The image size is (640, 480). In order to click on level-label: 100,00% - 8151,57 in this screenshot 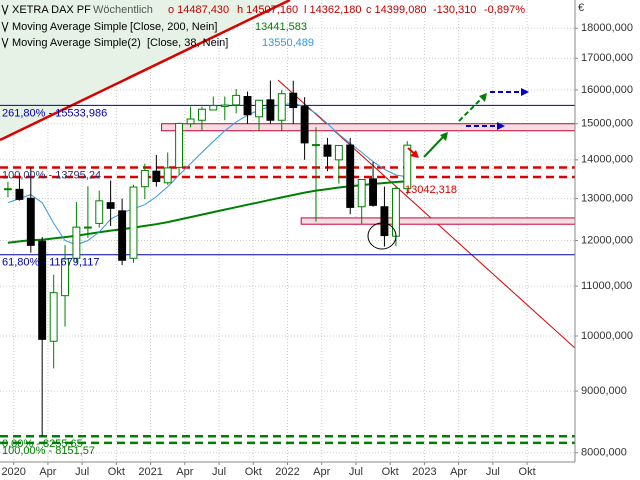, I will do `click(48, 451)`.